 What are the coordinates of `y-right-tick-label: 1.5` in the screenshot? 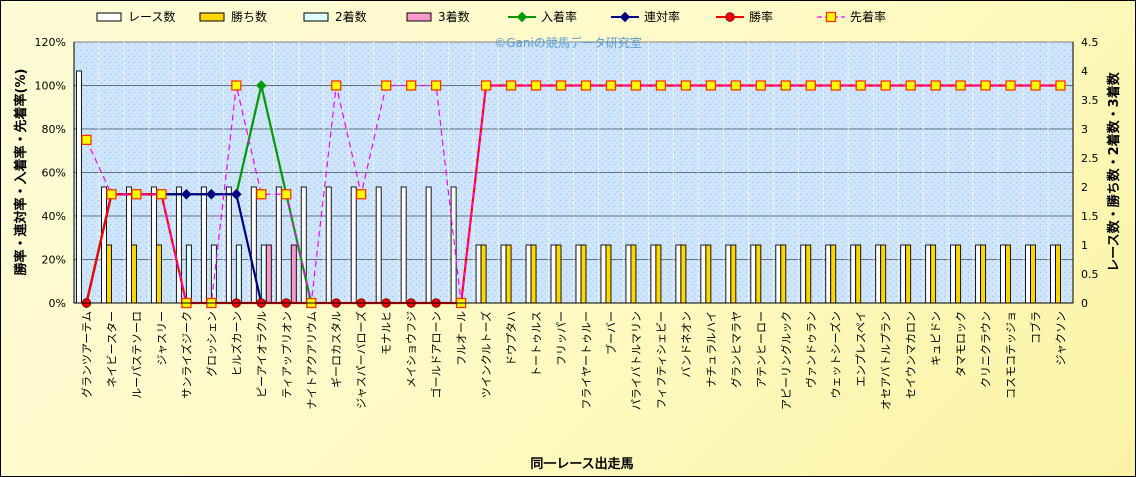 It's located at (1090, 216).